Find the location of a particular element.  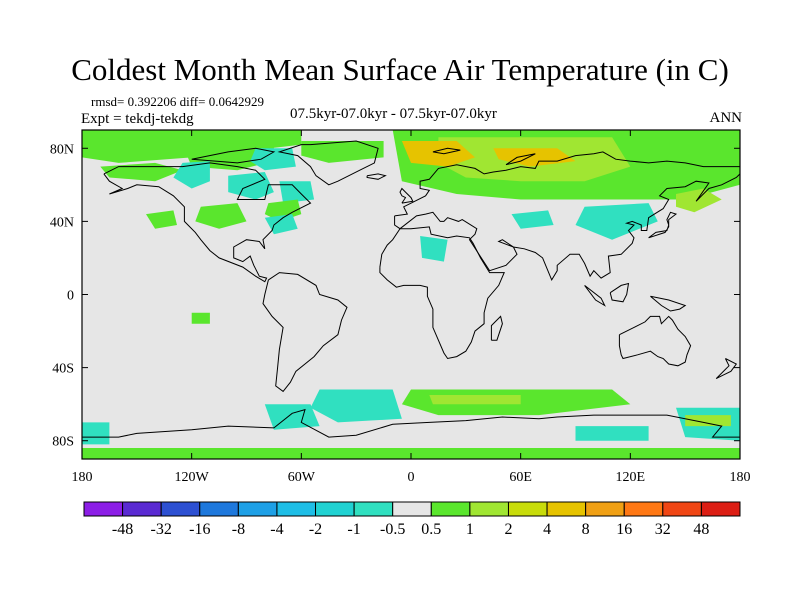

x-tick-label: 120W is located at coordinates (192, 477).